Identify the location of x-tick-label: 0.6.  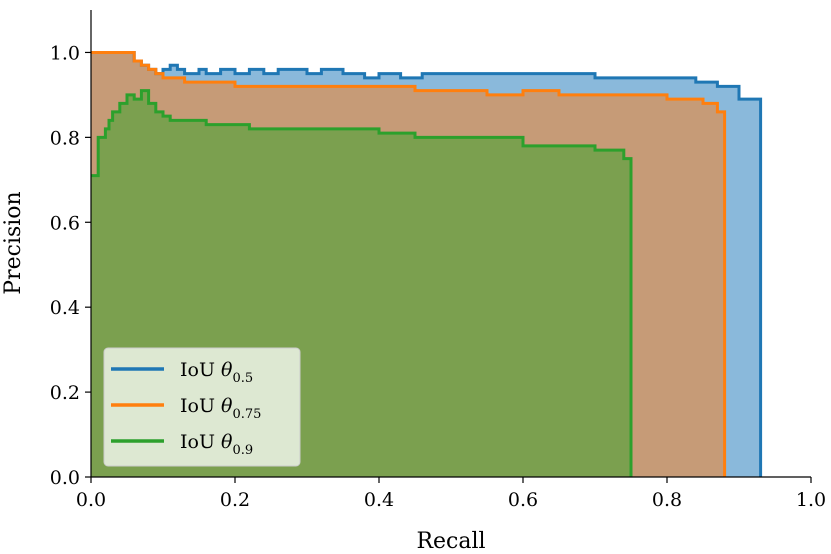
(523, 500).